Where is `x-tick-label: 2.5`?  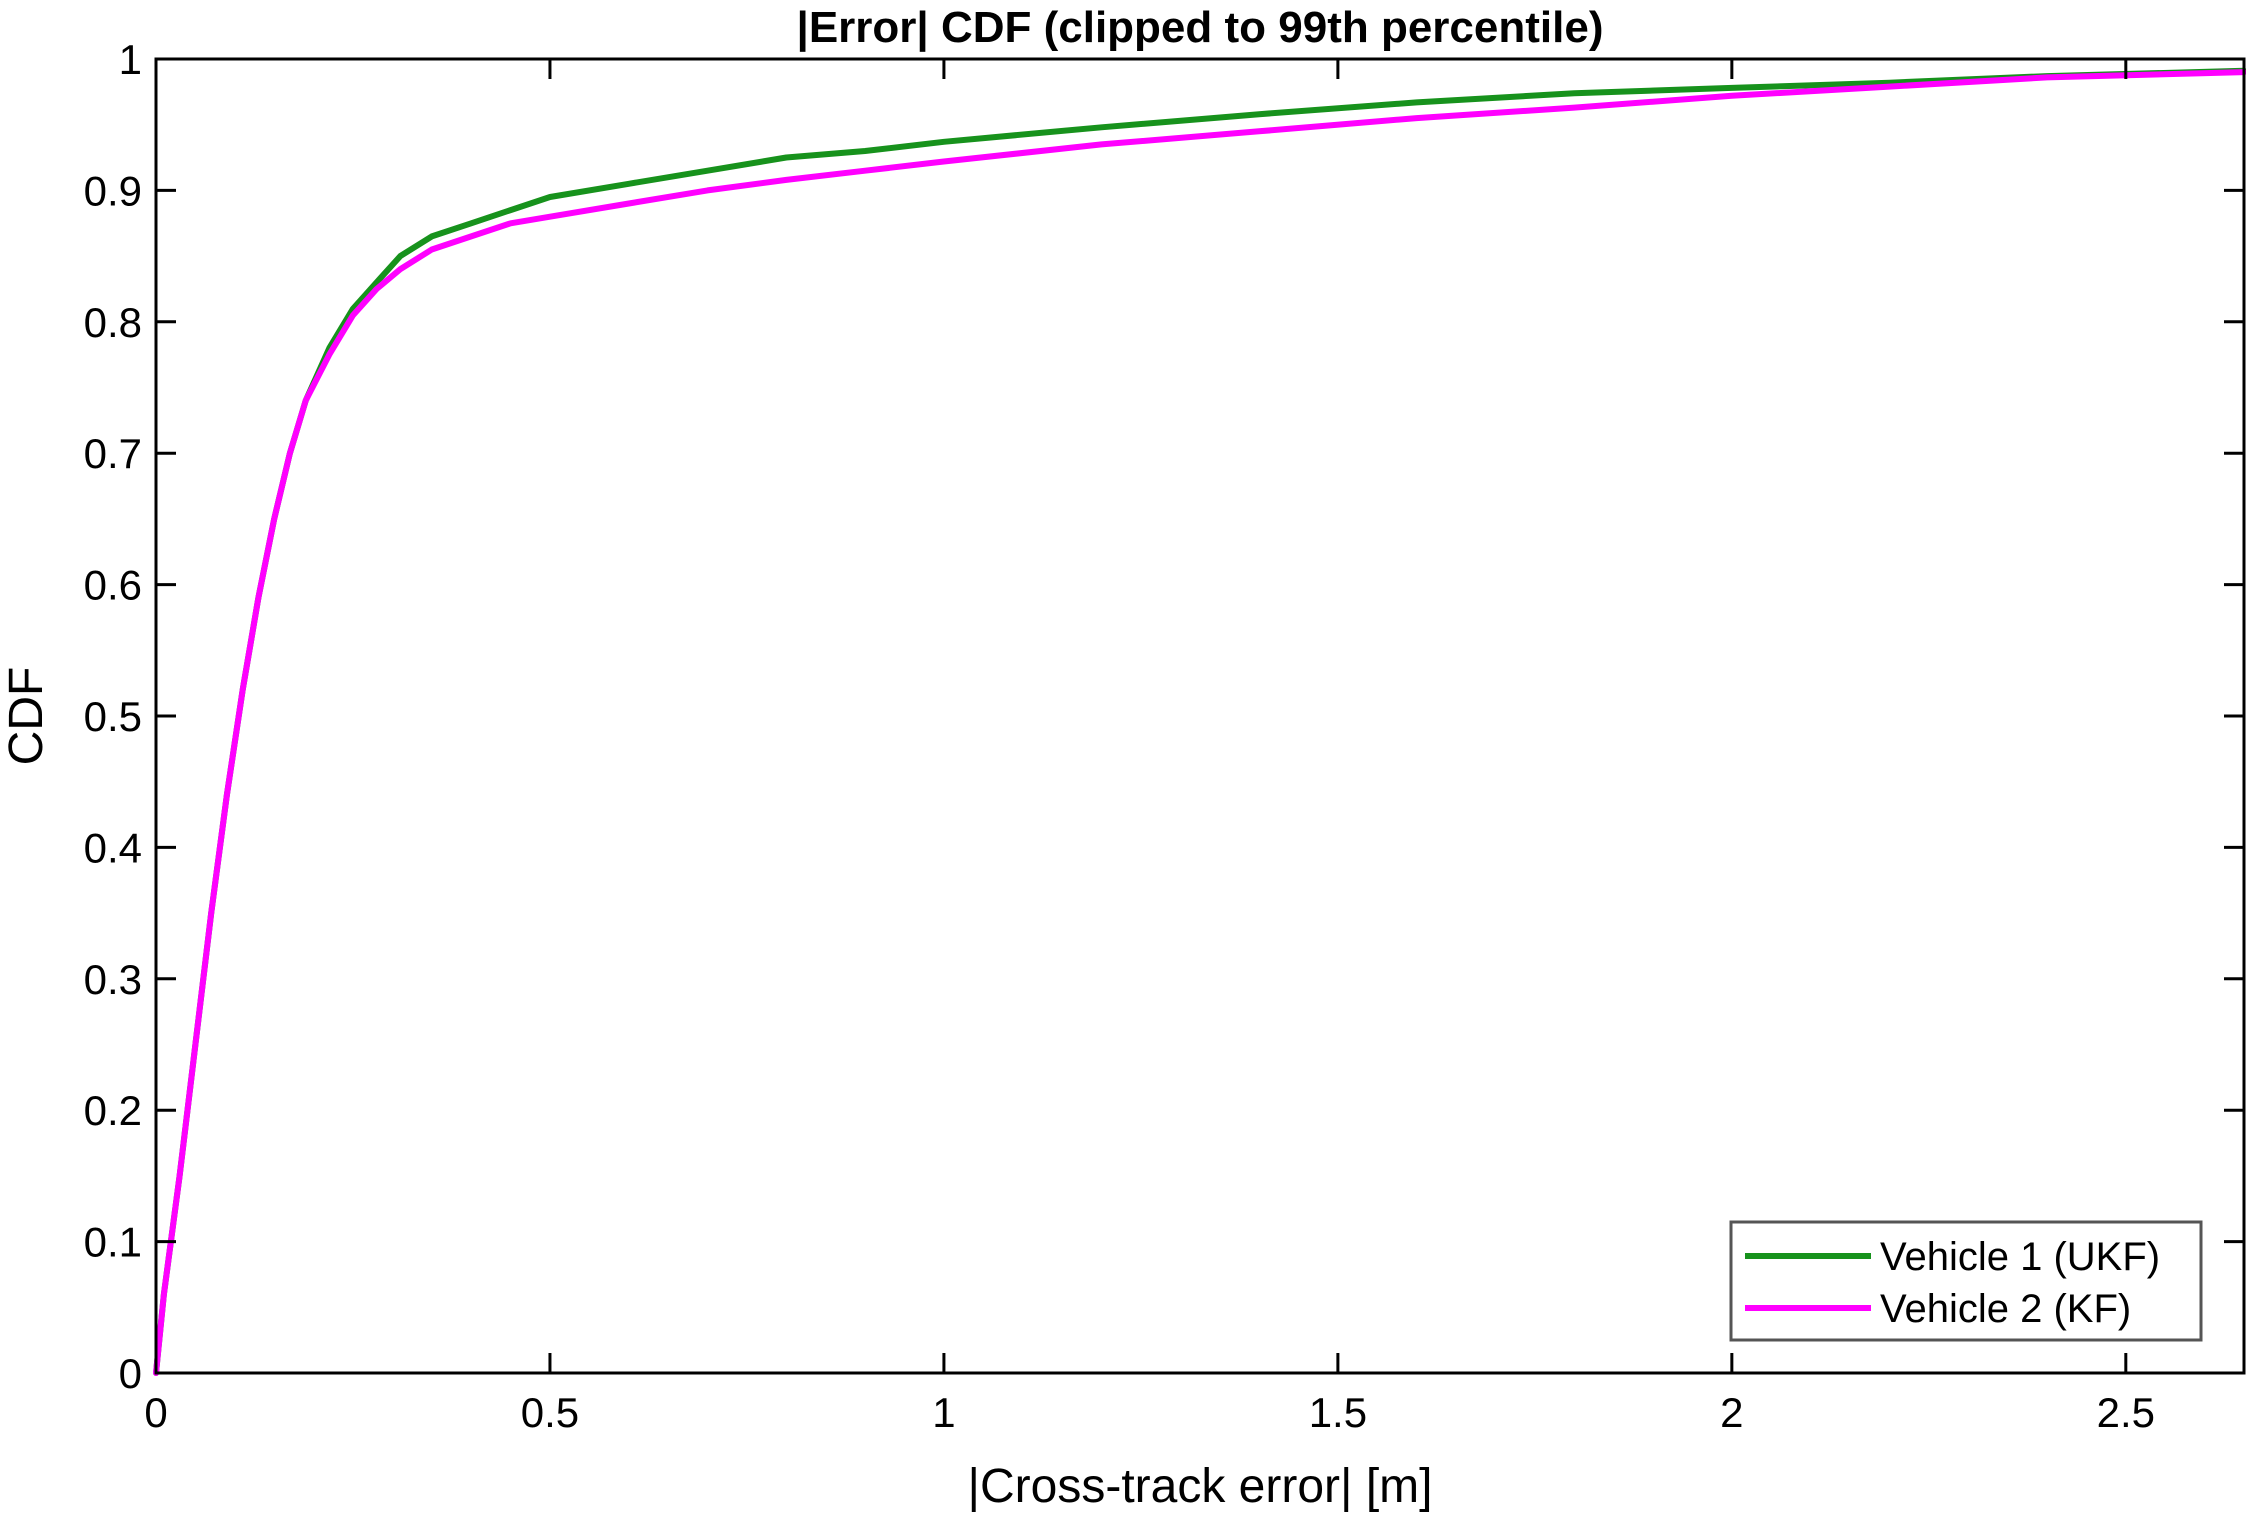 x-tick-label: 2.5 is located at coordinates (2126, 1412).